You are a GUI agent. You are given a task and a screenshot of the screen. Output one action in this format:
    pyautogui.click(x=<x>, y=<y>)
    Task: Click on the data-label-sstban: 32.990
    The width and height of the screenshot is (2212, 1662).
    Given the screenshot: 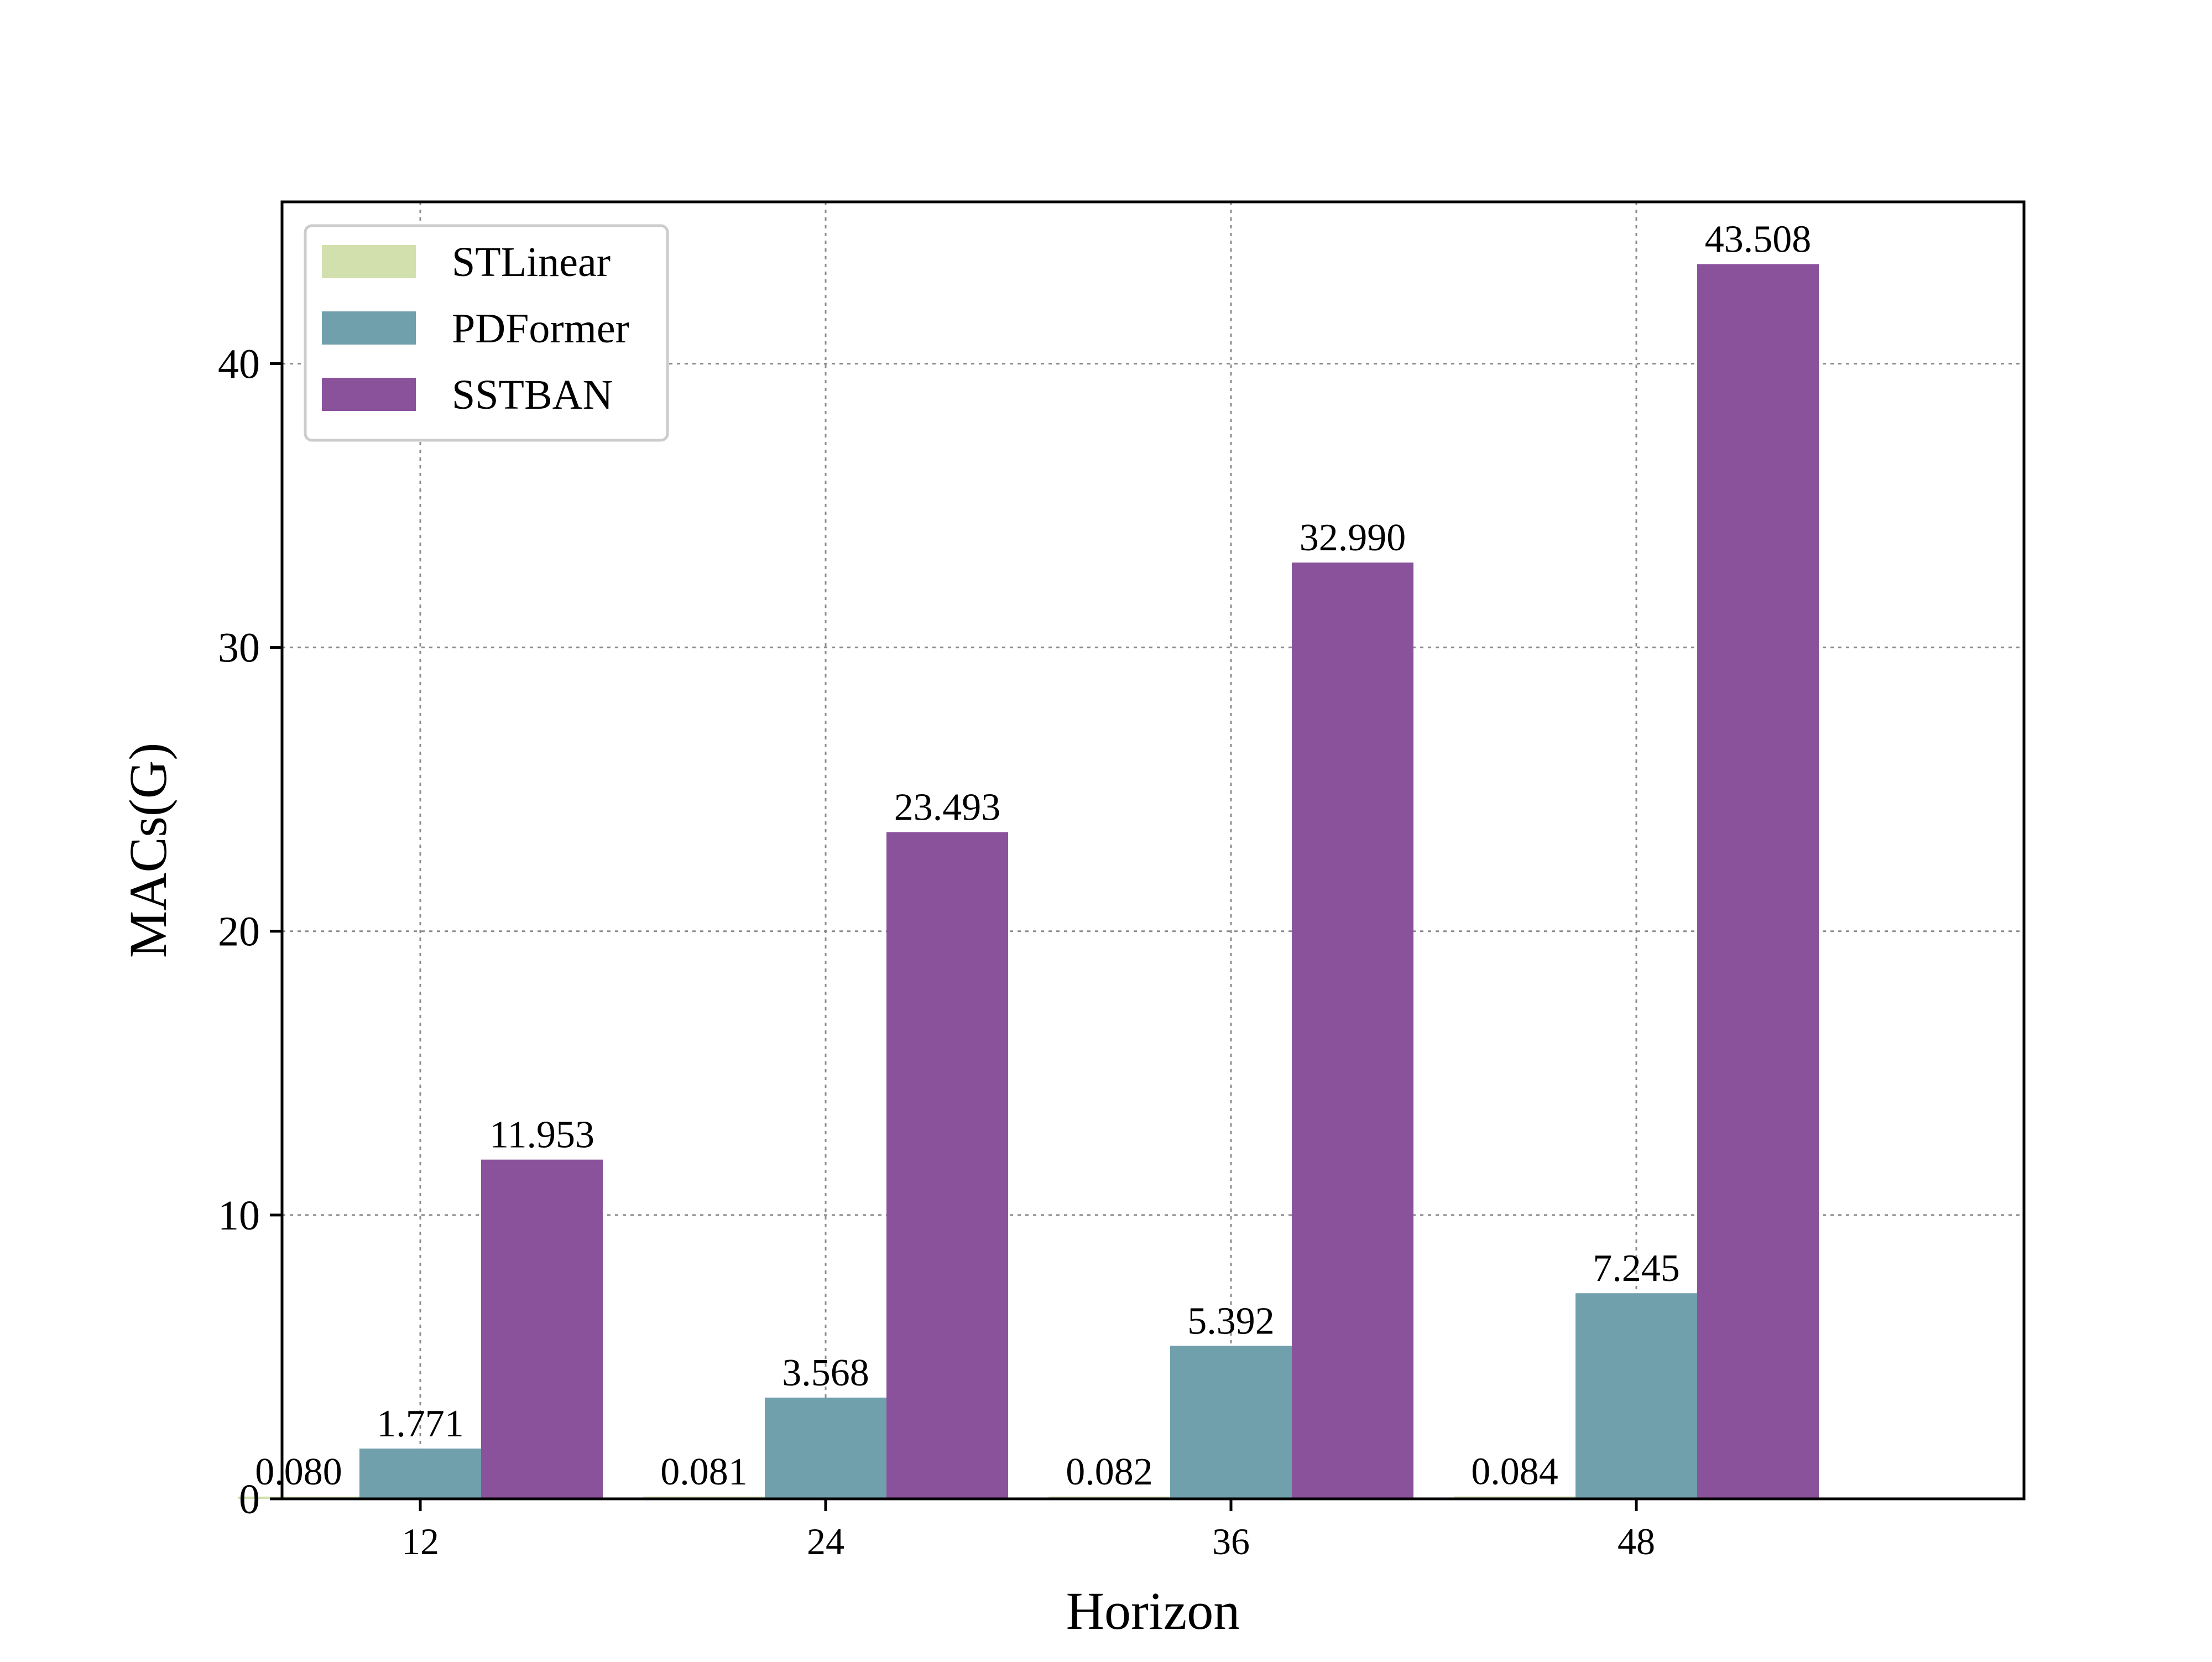 What is the action you would take?
    pyautogui.click(x=1353, y=538)
    